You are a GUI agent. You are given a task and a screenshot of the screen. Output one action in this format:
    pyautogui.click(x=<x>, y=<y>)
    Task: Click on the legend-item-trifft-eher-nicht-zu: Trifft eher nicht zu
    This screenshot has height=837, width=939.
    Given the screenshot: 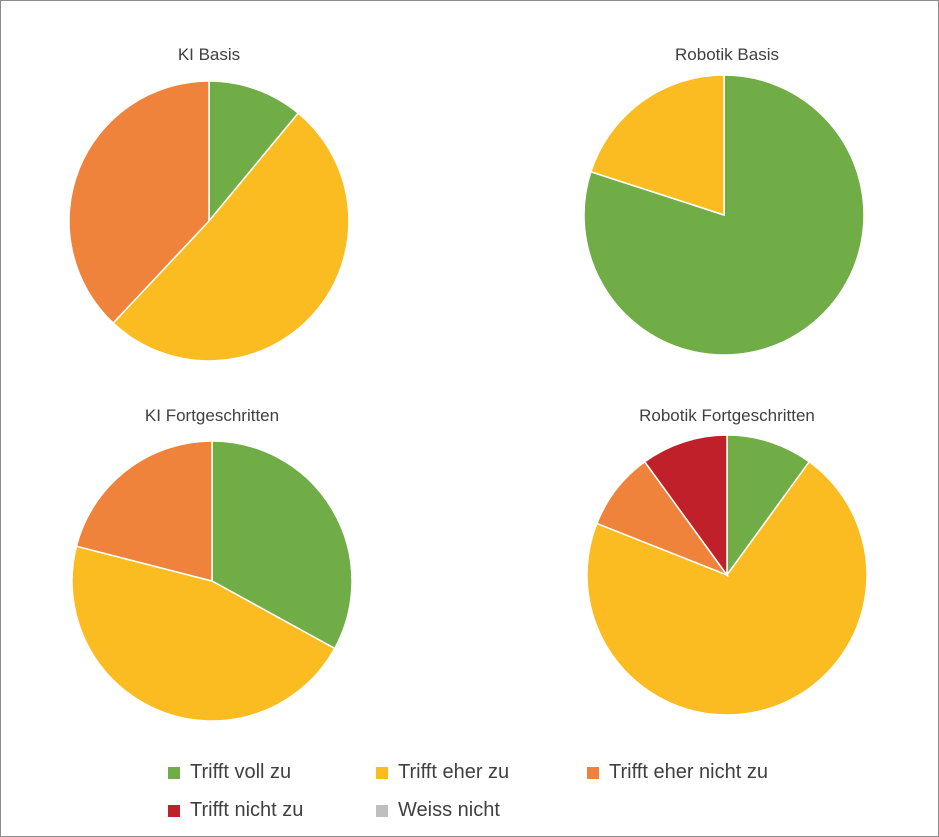 What is the action you would take?
    pyautogui.click(x=677, y=772)
    